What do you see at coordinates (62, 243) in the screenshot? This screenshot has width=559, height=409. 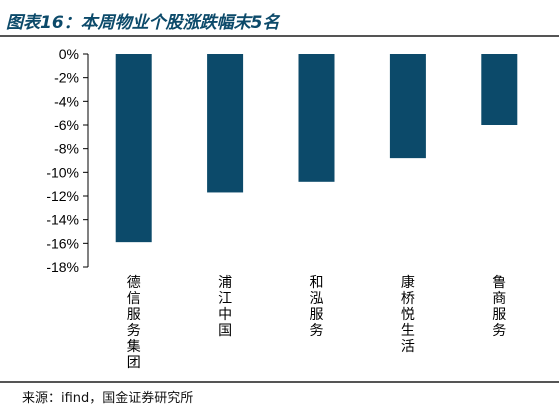 I see `y-tick-label: -16%` at bounding box center [62, 243].